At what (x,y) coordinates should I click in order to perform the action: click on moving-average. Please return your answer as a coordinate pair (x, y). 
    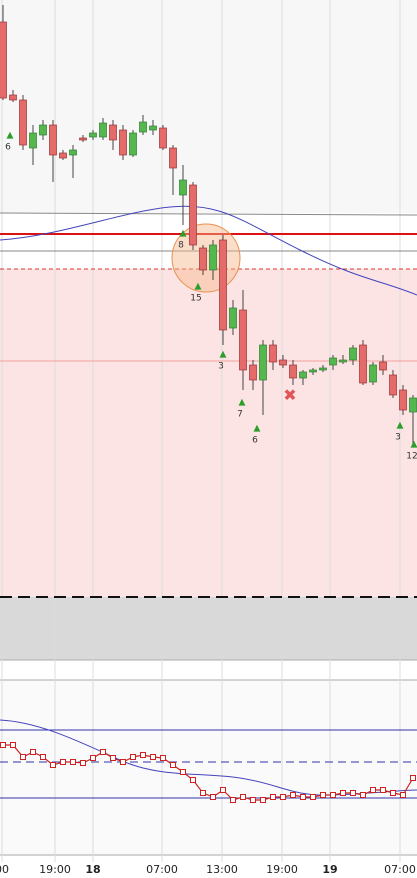
    Looking at the image, I should click on (208, 250).